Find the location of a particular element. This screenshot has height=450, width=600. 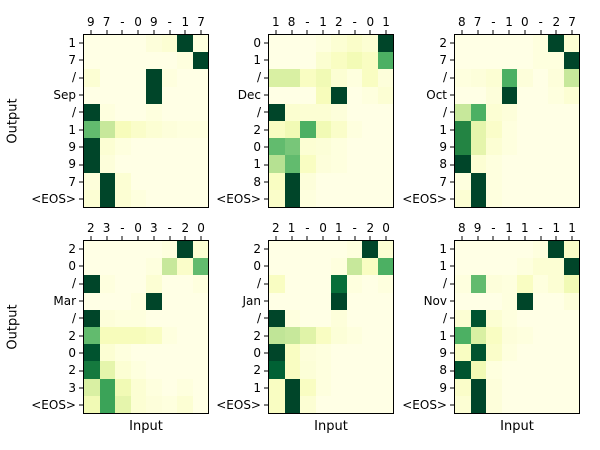

y-tick-label: <EOS> is located at coordinates (424, 405).